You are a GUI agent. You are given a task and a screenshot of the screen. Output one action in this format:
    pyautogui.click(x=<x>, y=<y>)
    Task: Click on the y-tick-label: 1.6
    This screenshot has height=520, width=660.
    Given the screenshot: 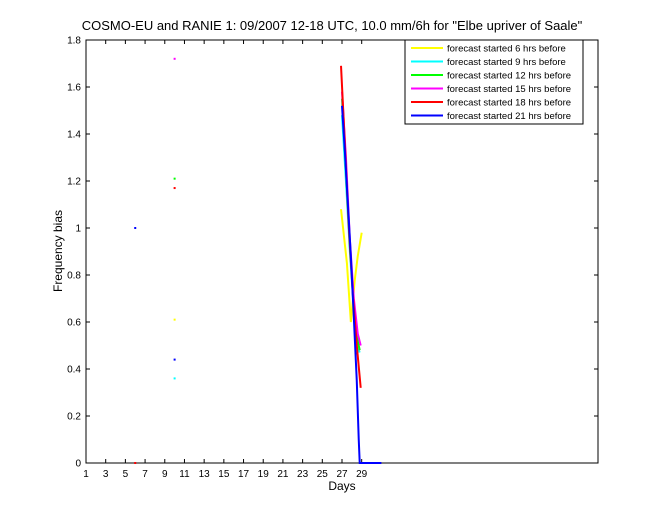 What is the action you would take?
    pyautogui.click(x=74, y=88)
    